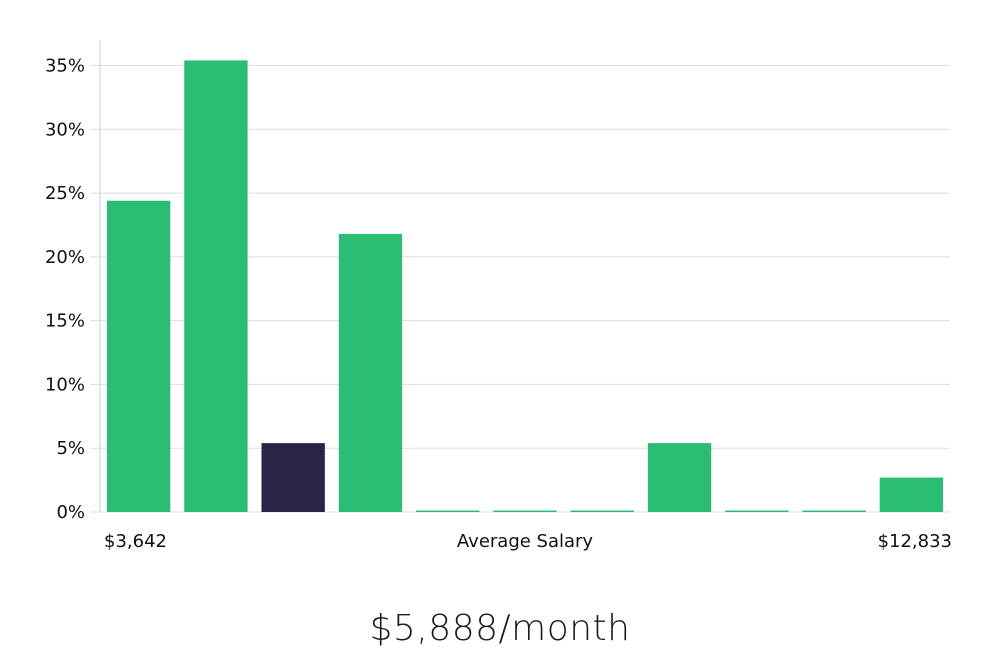  I want to click on y-tick-label: 15%, so click(65, 321).